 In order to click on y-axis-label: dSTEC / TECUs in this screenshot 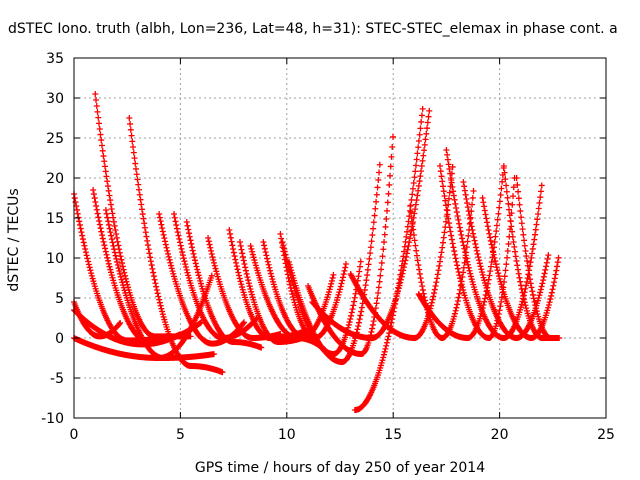, I will do `click(14, 239)`.